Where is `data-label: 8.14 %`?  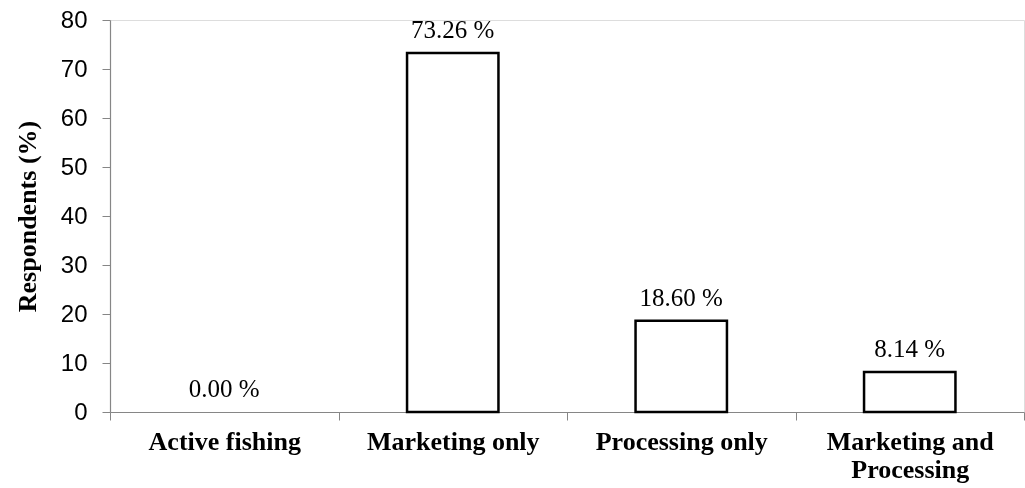
data-label: 8.14 % is located at coordinates (910, 349).